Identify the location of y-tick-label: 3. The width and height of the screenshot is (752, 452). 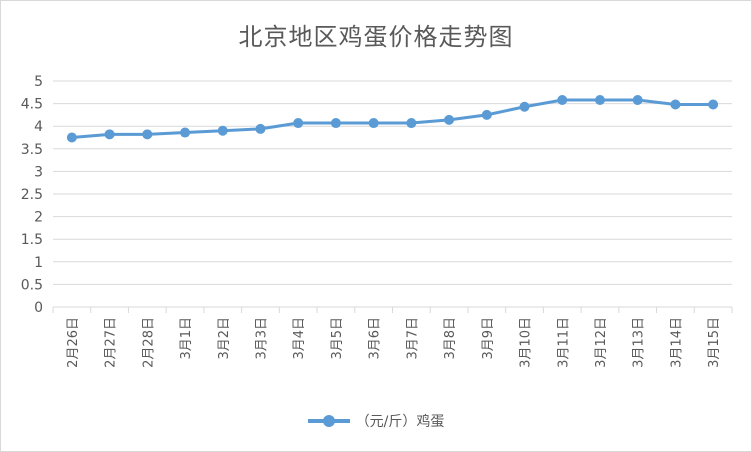
(38, 172).